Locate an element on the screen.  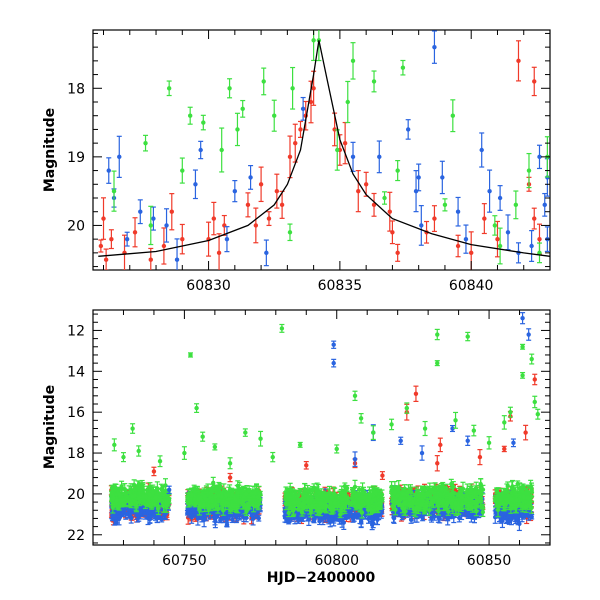
bottom-y-tick-label: 14 is located at coordinates (76, 372).